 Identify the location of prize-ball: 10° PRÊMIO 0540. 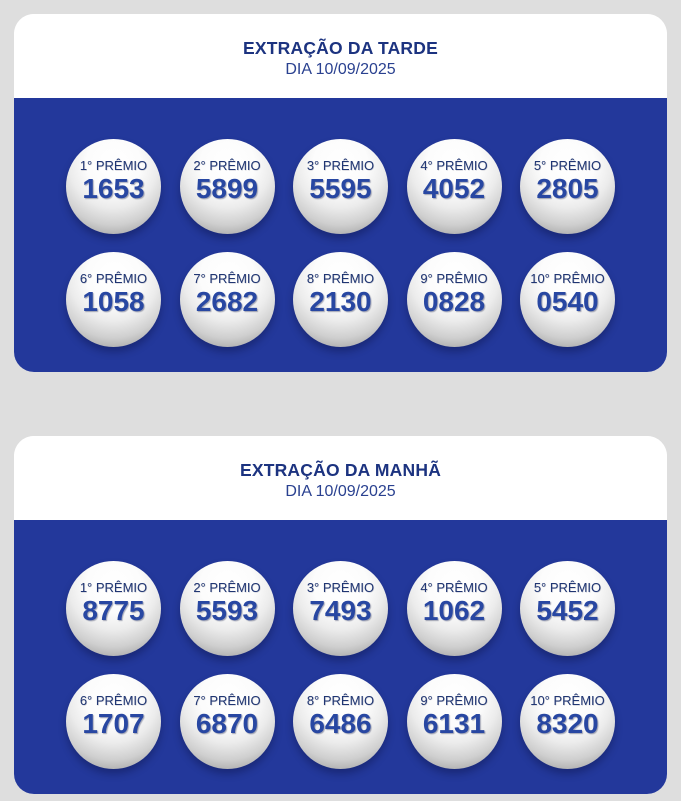
(567, 299).